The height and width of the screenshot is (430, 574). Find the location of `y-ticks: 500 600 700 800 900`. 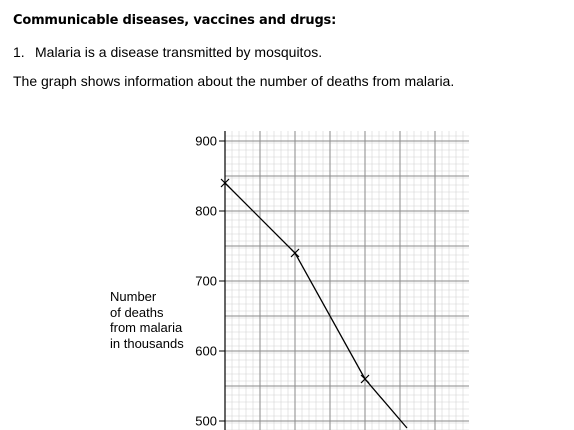

y-ticks: 500 600 700 800 900 is located at coordinates (210, 281).